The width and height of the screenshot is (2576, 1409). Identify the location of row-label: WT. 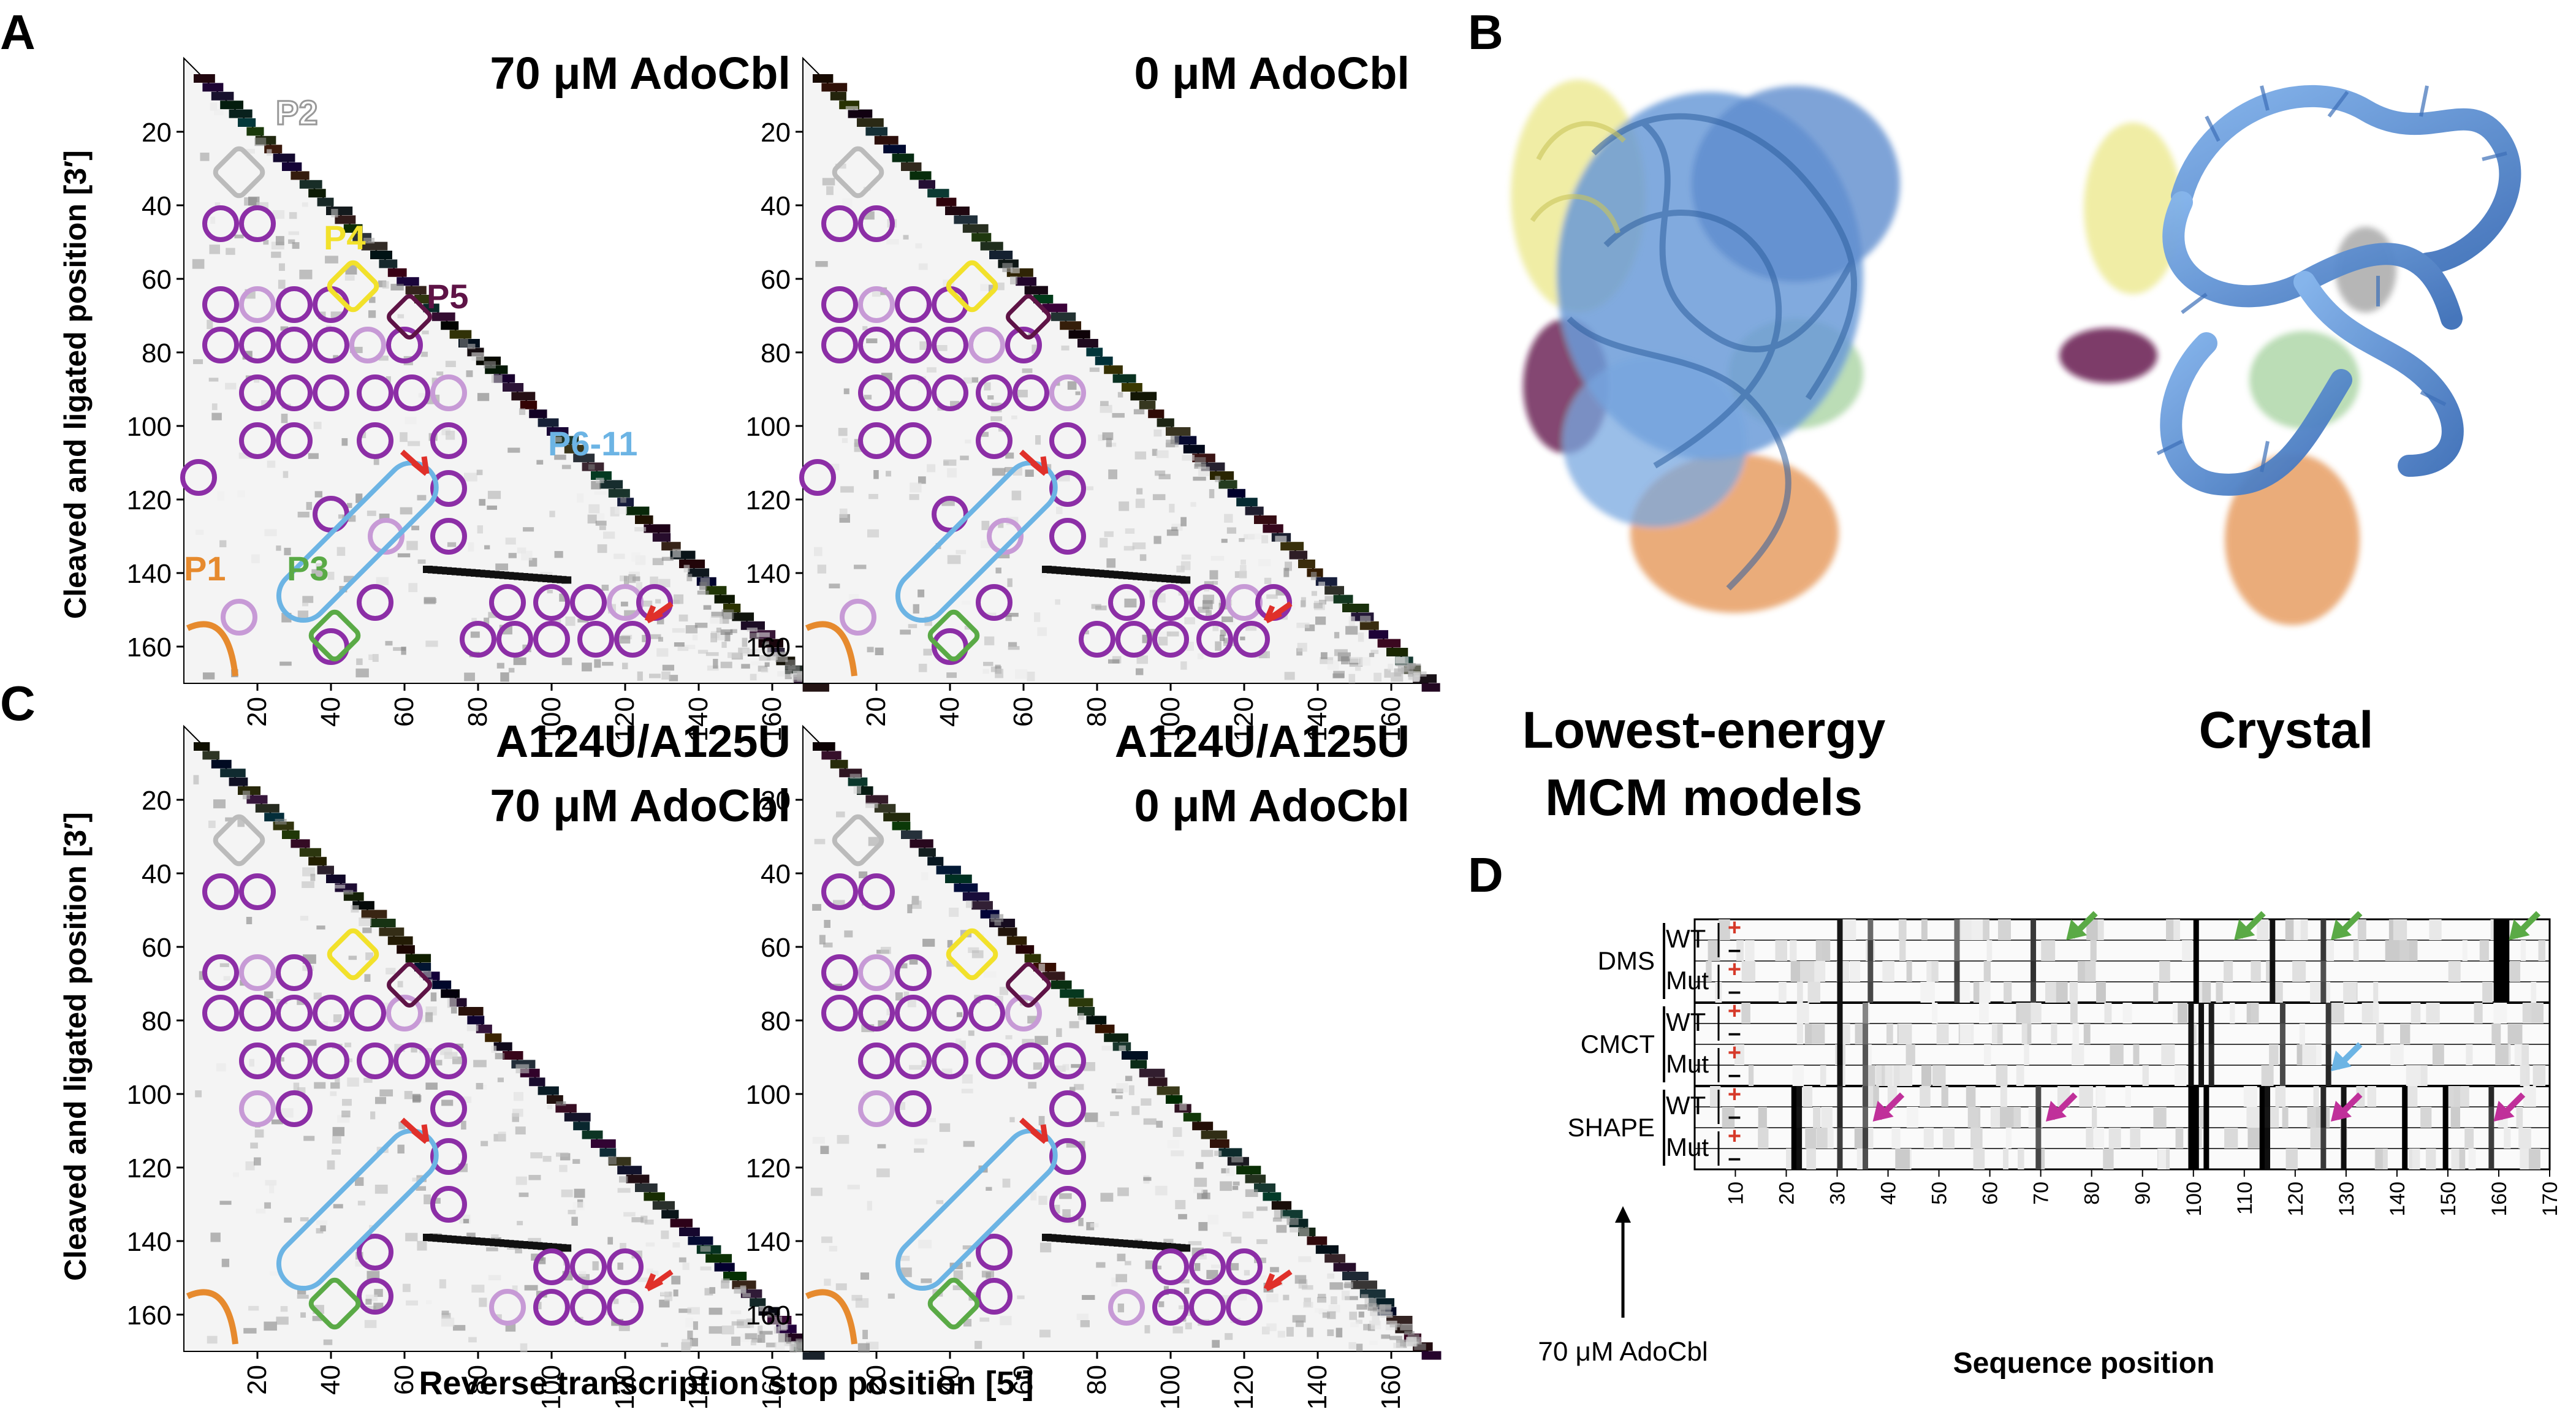
(1686, 1022).